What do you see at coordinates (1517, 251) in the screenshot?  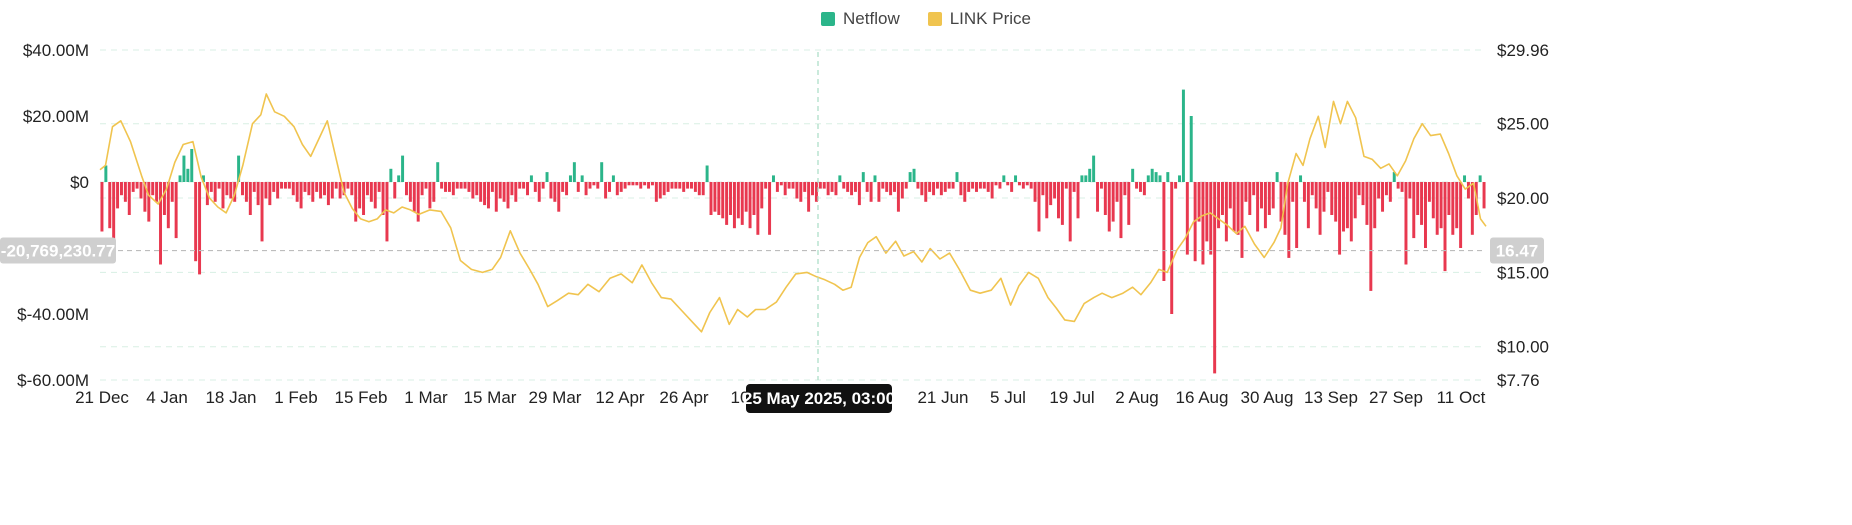 I see `crosshair-right-value: 16.47` at bounding box center [1517, 251].